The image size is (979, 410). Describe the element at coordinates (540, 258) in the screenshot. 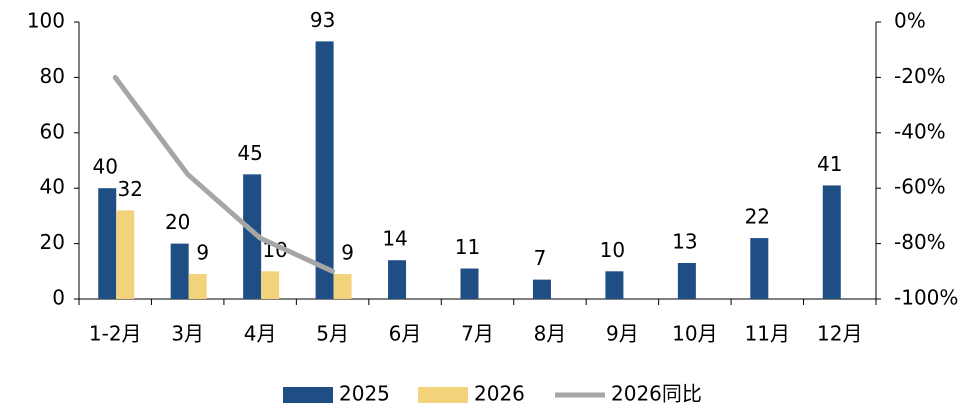

I see `value-label: 7` at that location.